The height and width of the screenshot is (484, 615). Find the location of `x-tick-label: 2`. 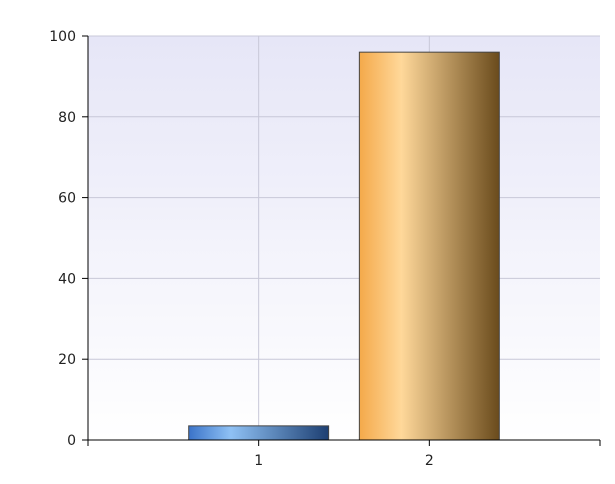

x-tick-label: 2 is located at coordinates (429, 461).